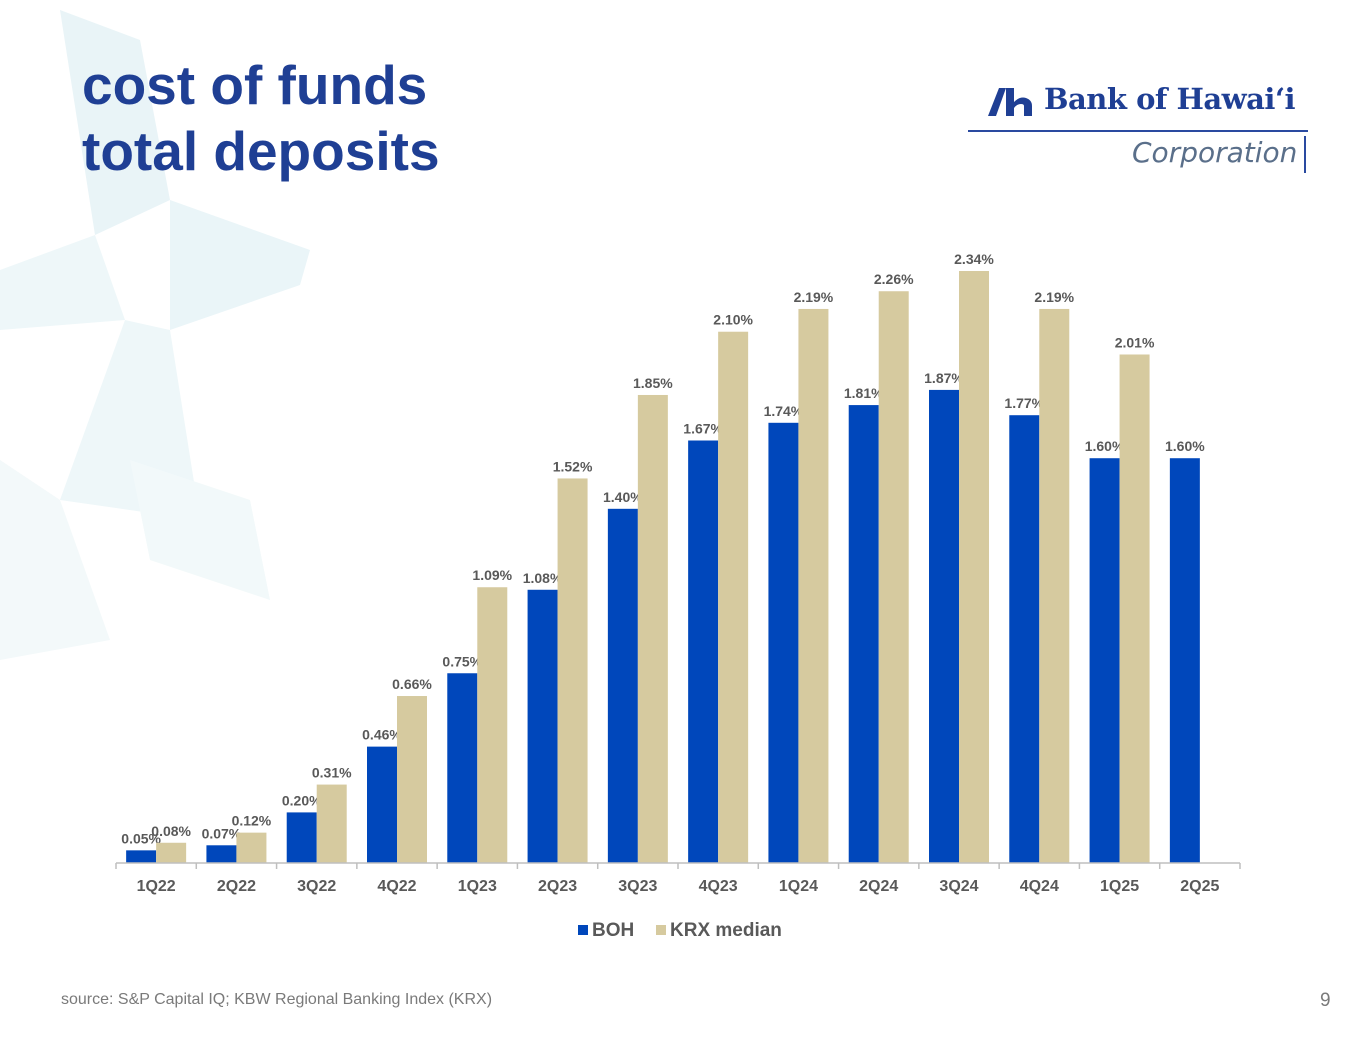 This screenshot has height=1055, width=1365. I want to click on background-star-watermark, so click(155, 335).